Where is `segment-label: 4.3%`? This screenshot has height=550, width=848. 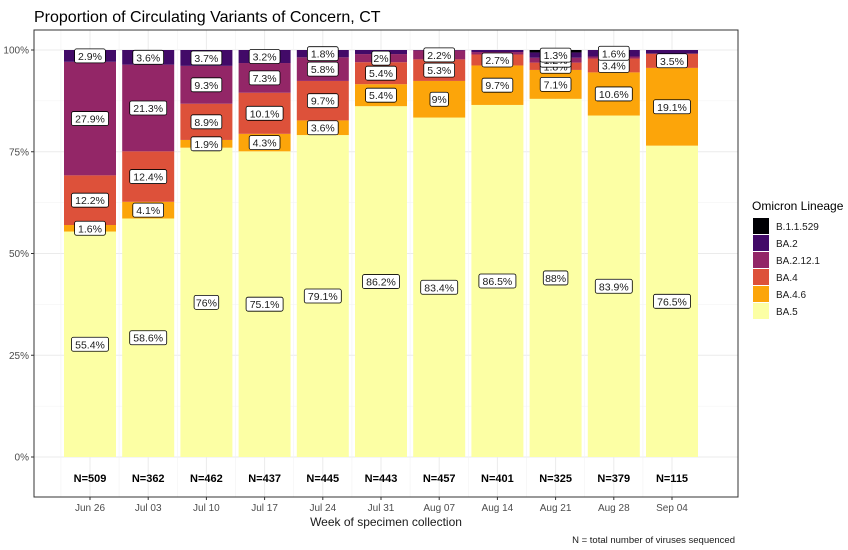 segment-label: 4.3% is located at coordinates (264, 142).